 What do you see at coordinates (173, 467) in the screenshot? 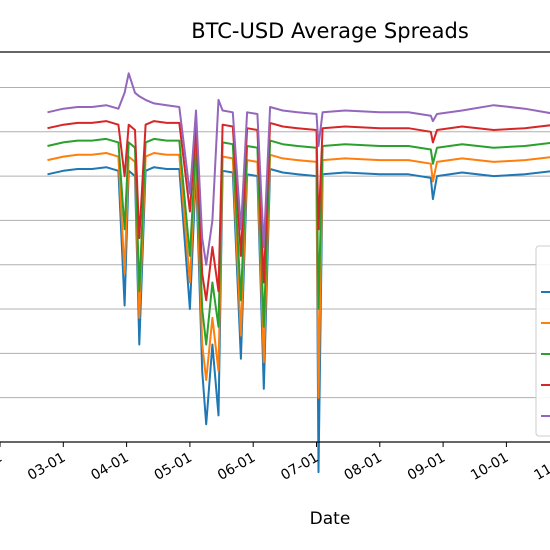
I see `x-tick-label: 05-01` at bounding box center [173, 467].